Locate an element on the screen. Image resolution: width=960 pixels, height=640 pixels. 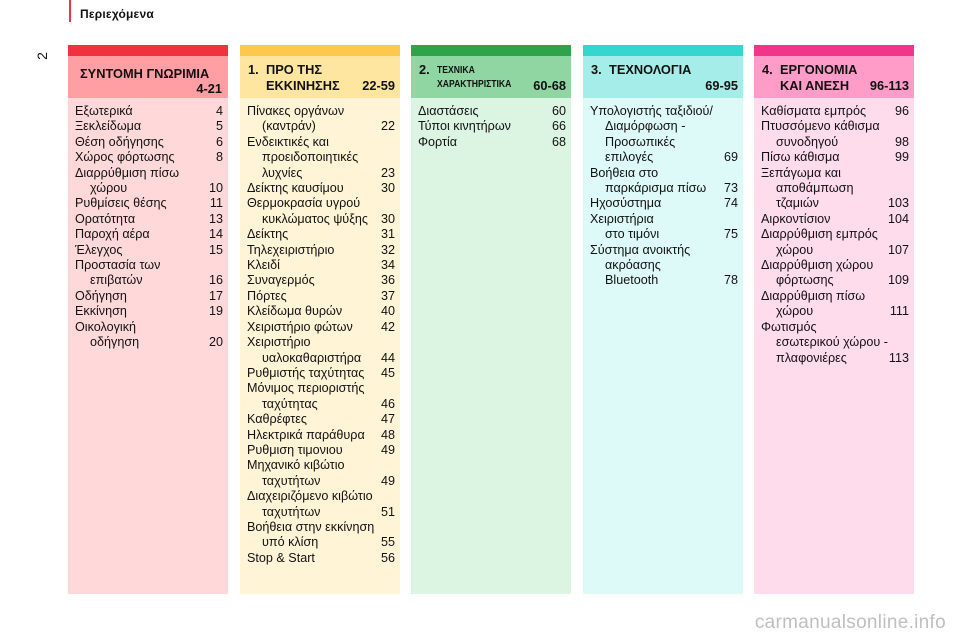
section-header: 1. ΠΡΟ ΤΗΣ ΕΚΚΙΝΗΣΗΣ 22-59 is located at coordinates (320, 77).